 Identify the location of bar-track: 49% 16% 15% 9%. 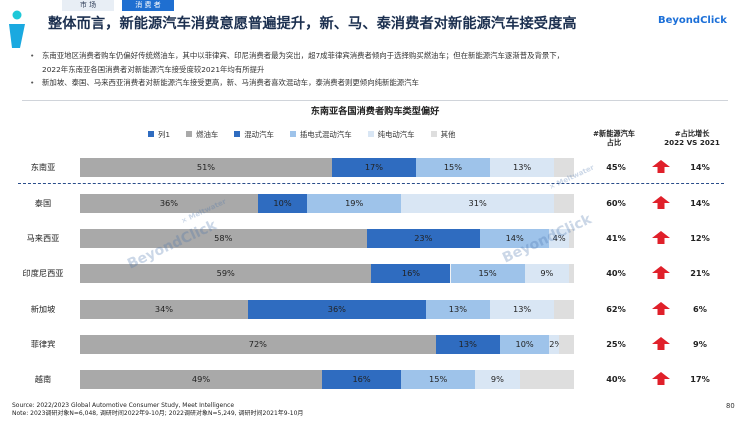
(327, 379).